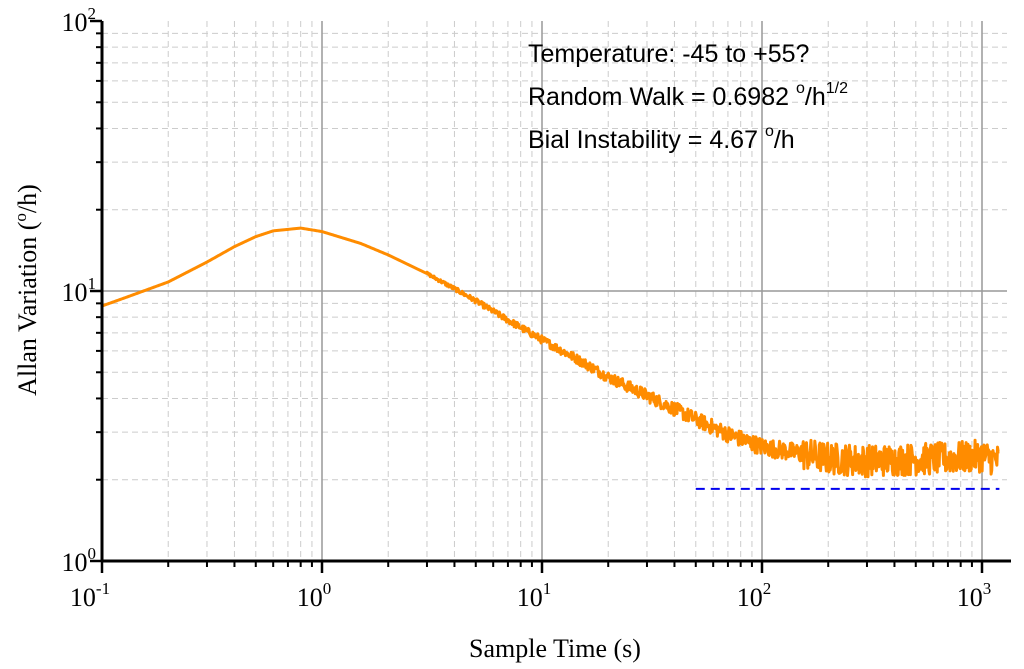  What do you see at coordinates (784, 140) in the screenshot?
I see `annotation-bias-instability-unit: /h` at bounding box center [784, 140].